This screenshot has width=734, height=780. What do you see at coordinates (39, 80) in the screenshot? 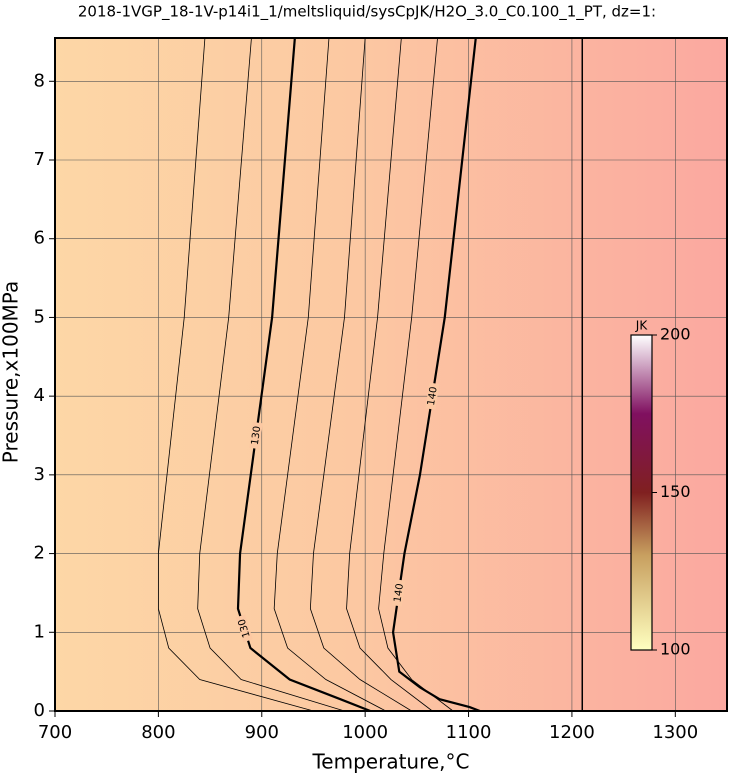
I see `y-tick-label: 8` at bounding box center [39, 80].